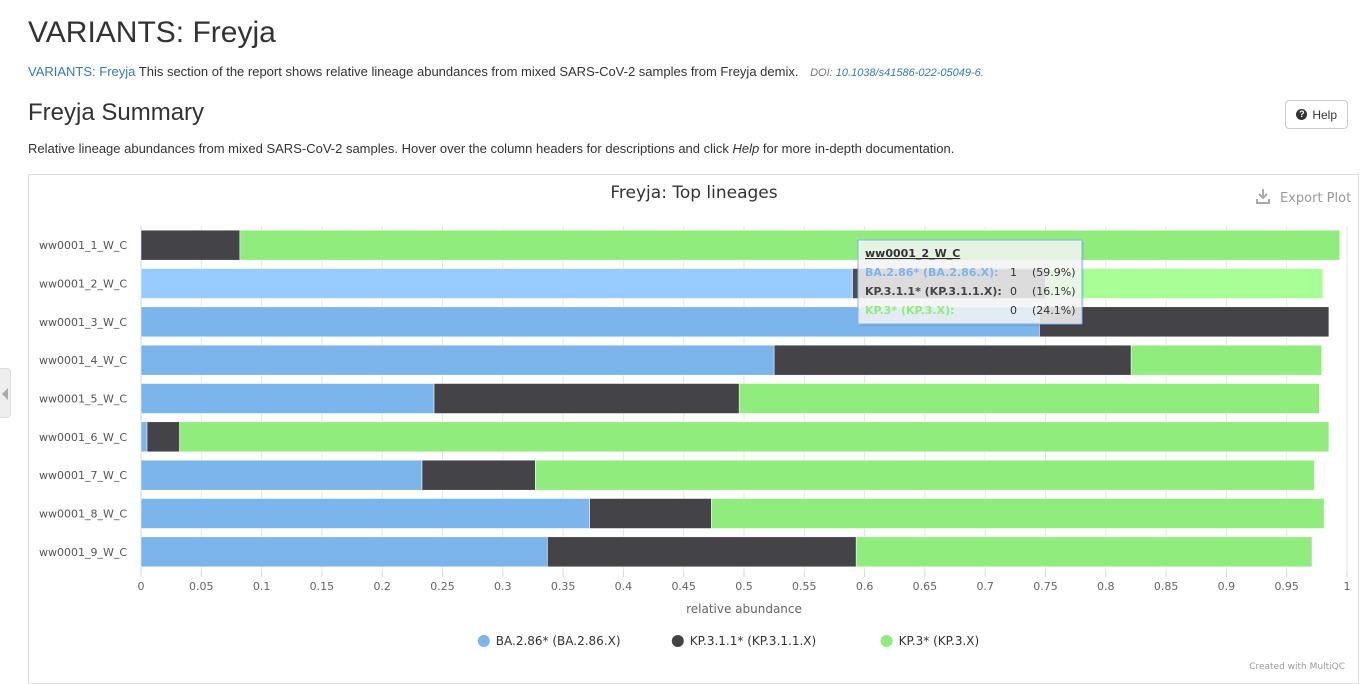 This screenshot has height=684, width=1361. Describe the element at coordinates (83, 437) in the screenshot. I see `y-tick-label: ww0001_6_W_C` at that location.